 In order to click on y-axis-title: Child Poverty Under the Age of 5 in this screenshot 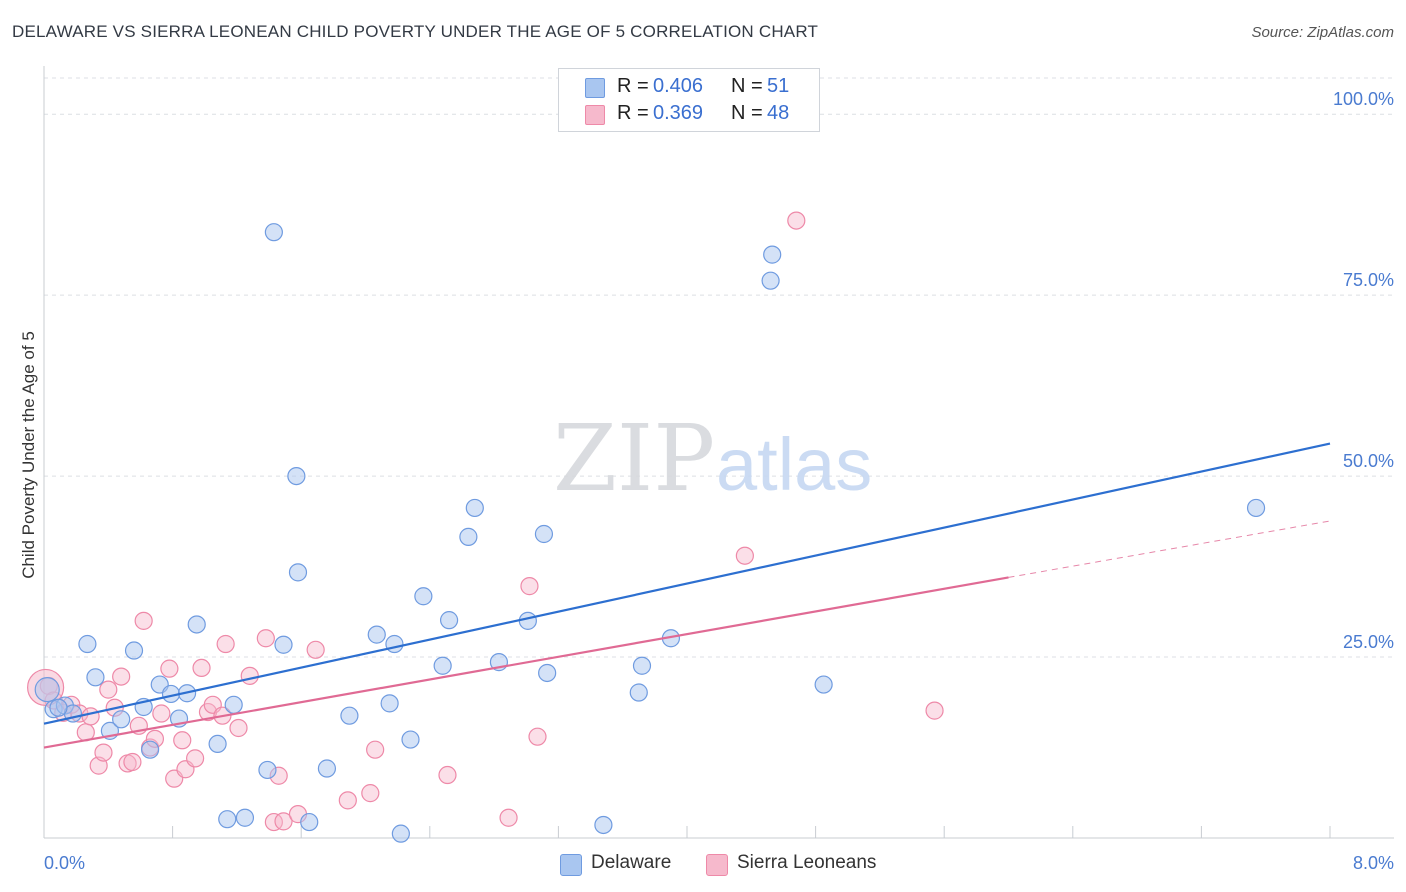, I will do `click(28, 455)`.